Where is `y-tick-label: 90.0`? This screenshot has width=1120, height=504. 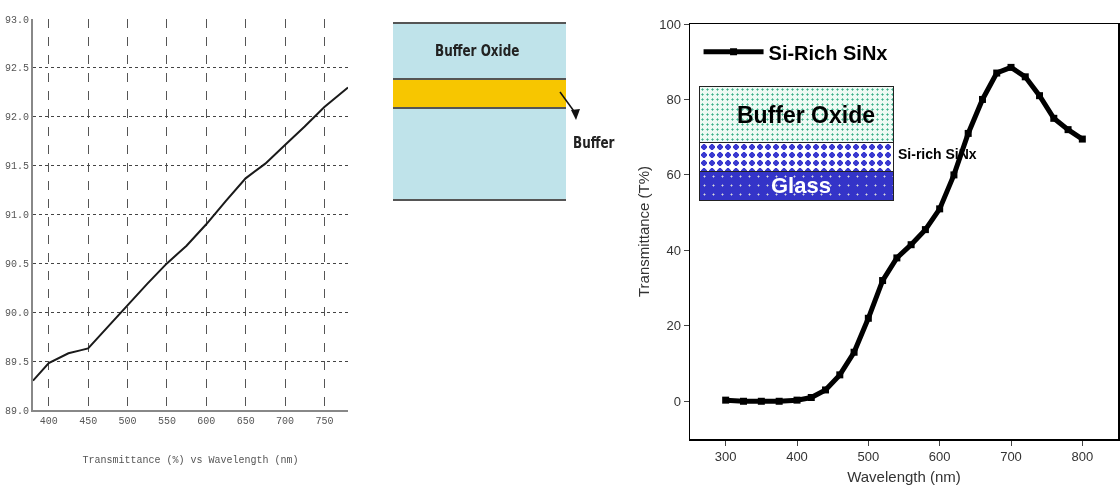 y-tick-label: 90.0 is located at coordinates (16, 313).